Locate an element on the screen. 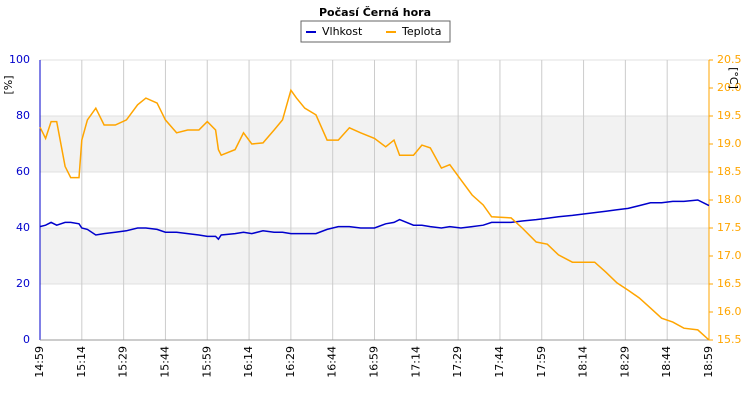 Image resolution: width=750 pixels, height=400 pixels. x-tick-label: 15:14 is located at coordinates (81, 362).